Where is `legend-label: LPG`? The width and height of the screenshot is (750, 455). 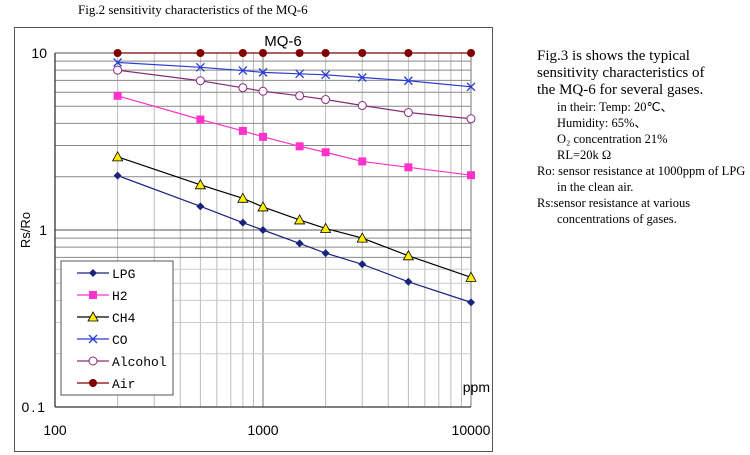
legend-label: LPG is located at coordinates (123, 274).